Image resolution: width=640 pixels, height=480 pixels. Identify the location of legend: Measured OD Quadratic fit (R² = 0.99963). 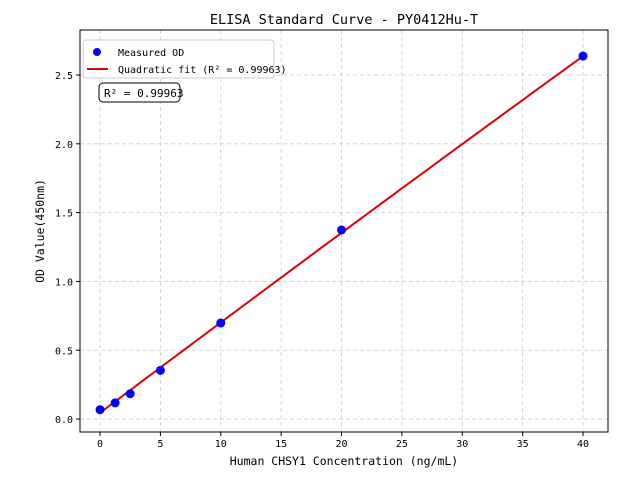
(184, 59).